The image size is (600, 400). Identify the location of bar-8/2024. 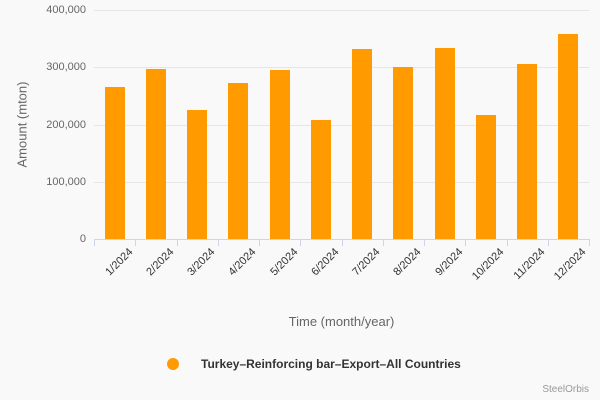
(403, 153).